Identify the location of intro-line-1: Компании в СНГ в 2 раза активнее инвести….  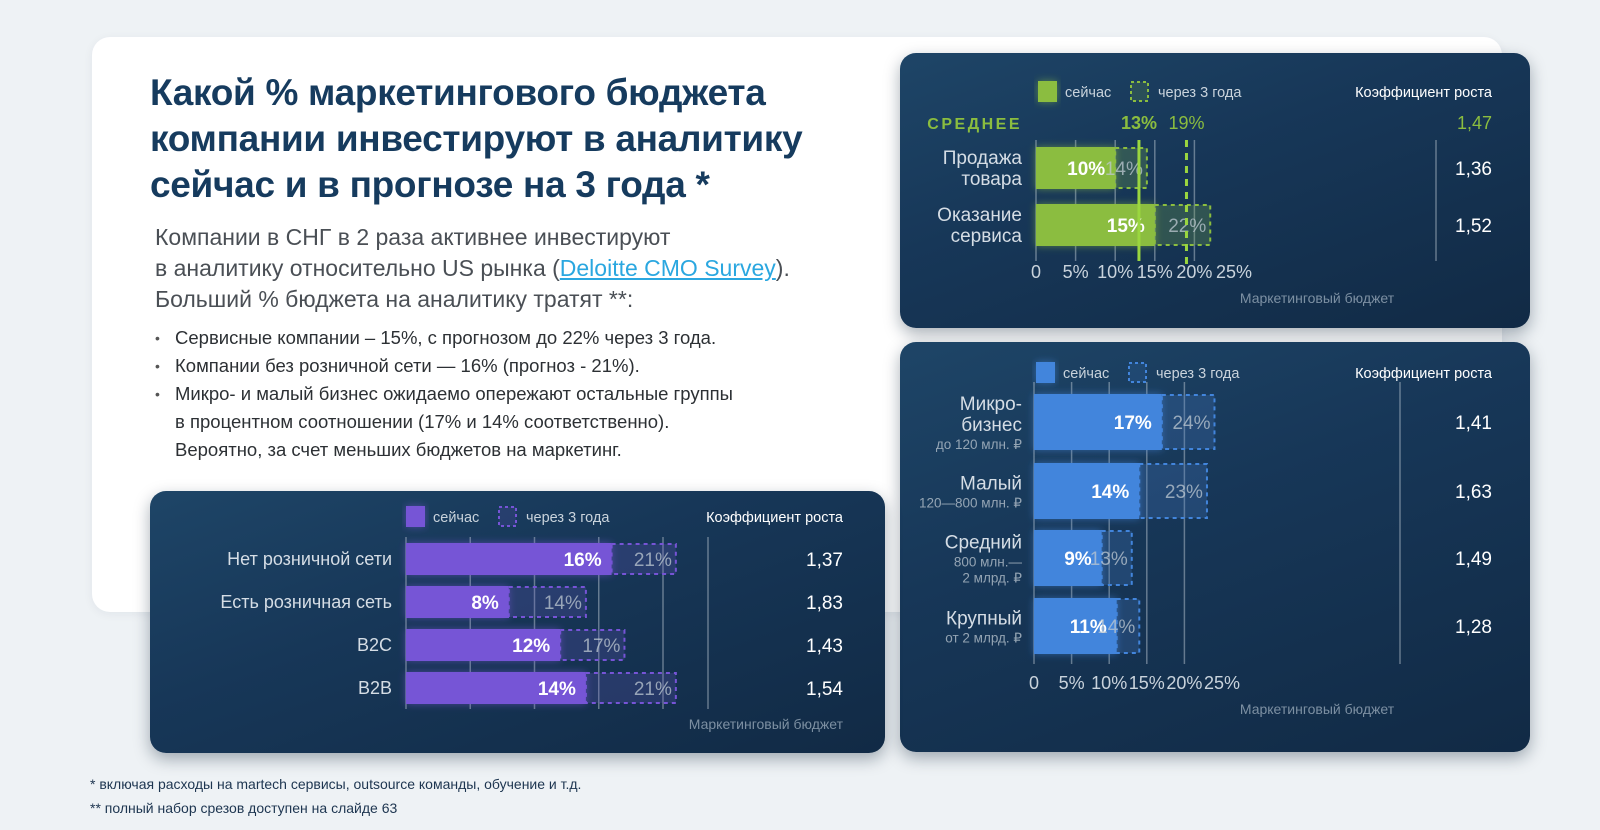
(413, 237).